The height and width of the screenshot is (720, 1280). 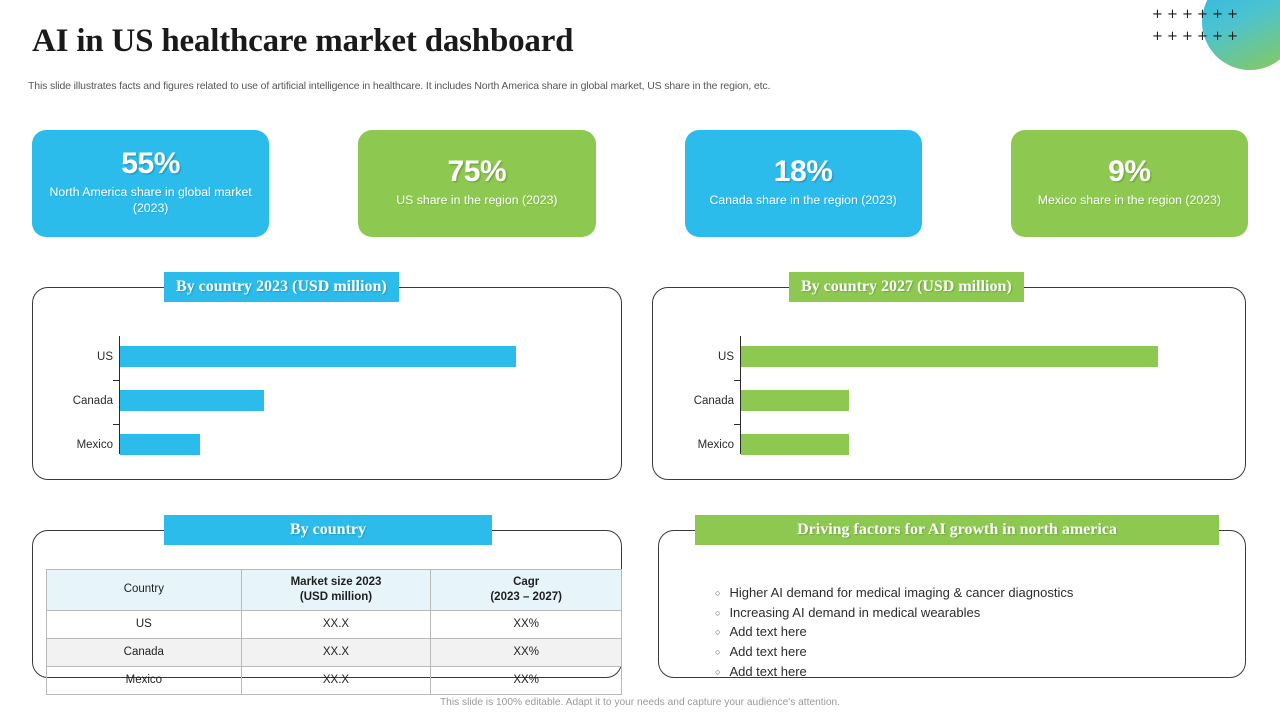 I want to click on cell-country: Canada, so click(x=144, y=652).